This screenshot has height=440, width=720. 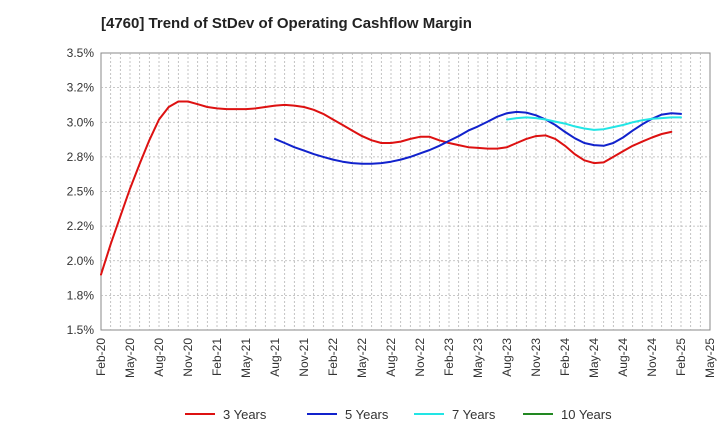 What do you see at coordinates (275, 357) in the screenshot?
I see `x-tick-label: Aug-21` at bounding box center [275, 357].